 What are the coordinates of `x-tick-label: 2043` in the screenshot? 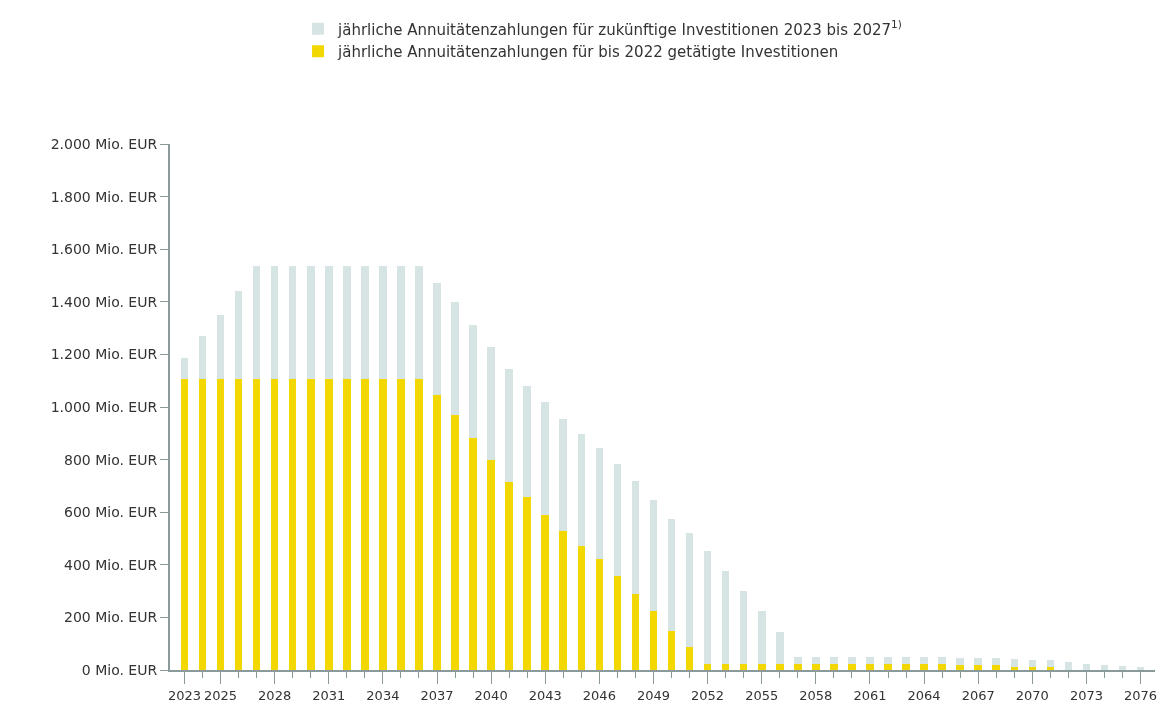 It's located at (545, 695).